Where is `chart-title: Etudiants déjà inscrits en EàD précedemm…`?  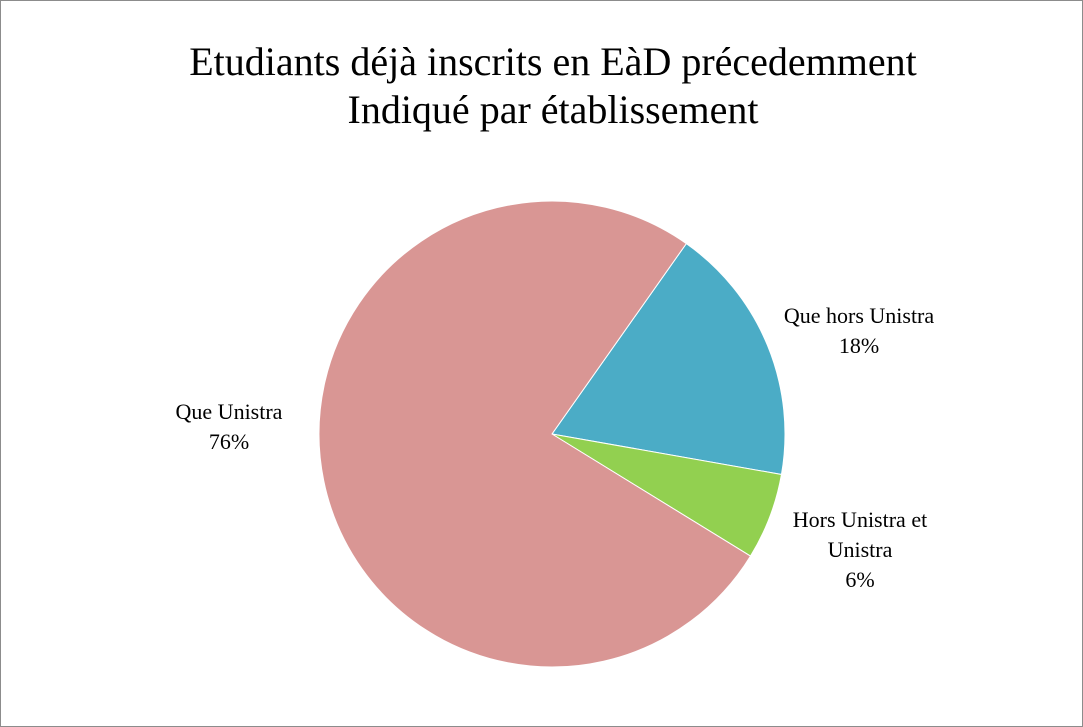 chart-title: Etudiants déjà inscrits en EàD précedemm… is located at coordinates (553, 61).